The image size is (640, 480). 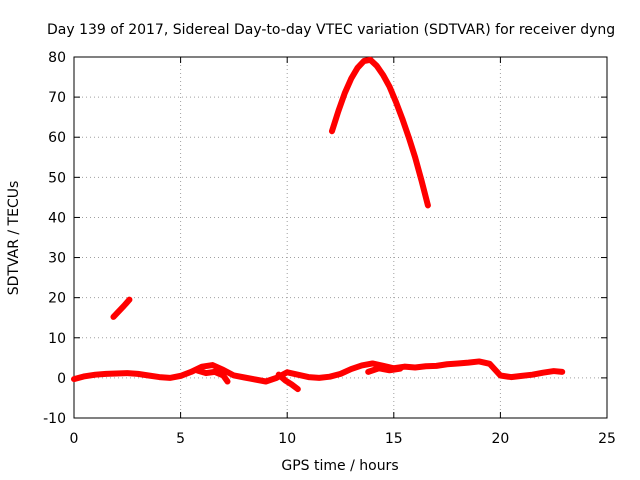 I want to click on y-tick-label: 20, so click(x=57, y=299).